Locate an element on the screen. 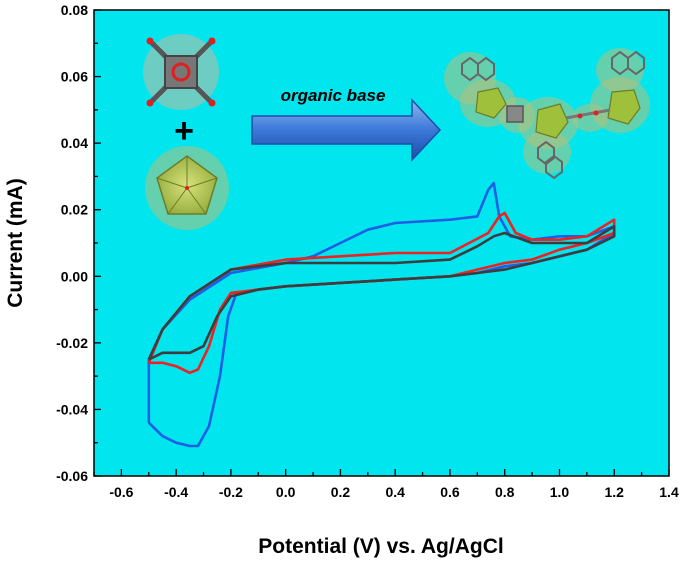 The width and height of the screenshot is (685, 567). y-tick-label: -0.02 is located at coordinates (72, 343).